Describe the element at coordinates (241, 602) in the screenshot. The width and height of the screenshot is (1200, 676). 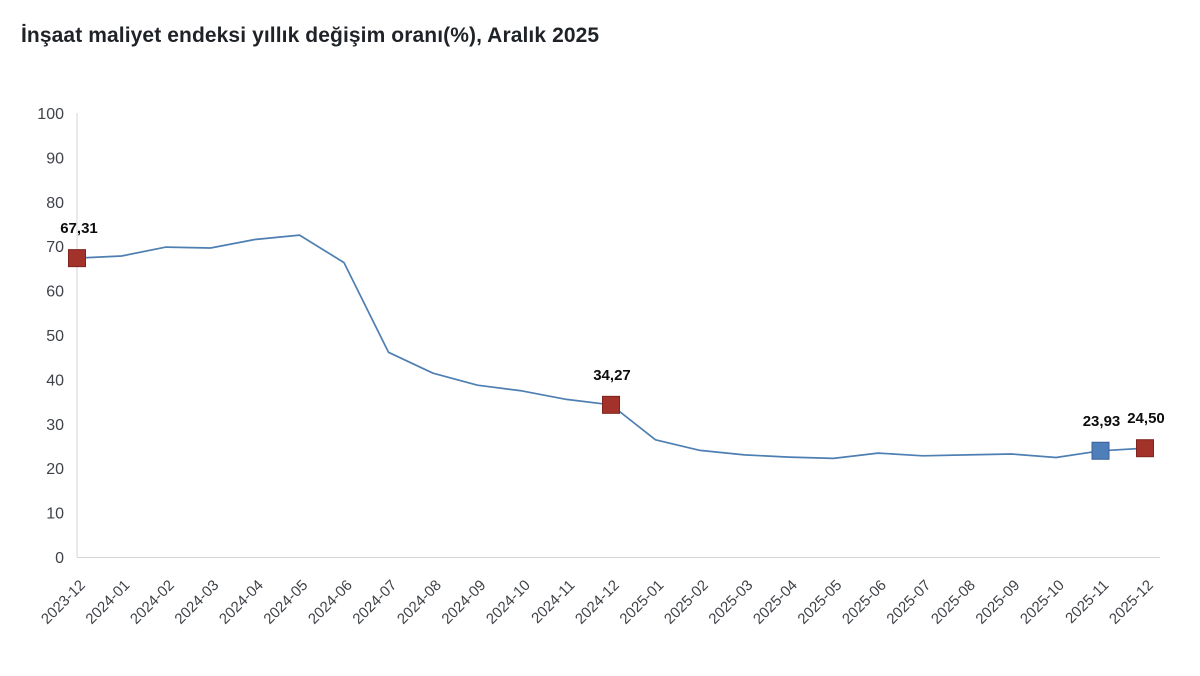
I see `x-axis-tick-label: 2024-04` at that location.